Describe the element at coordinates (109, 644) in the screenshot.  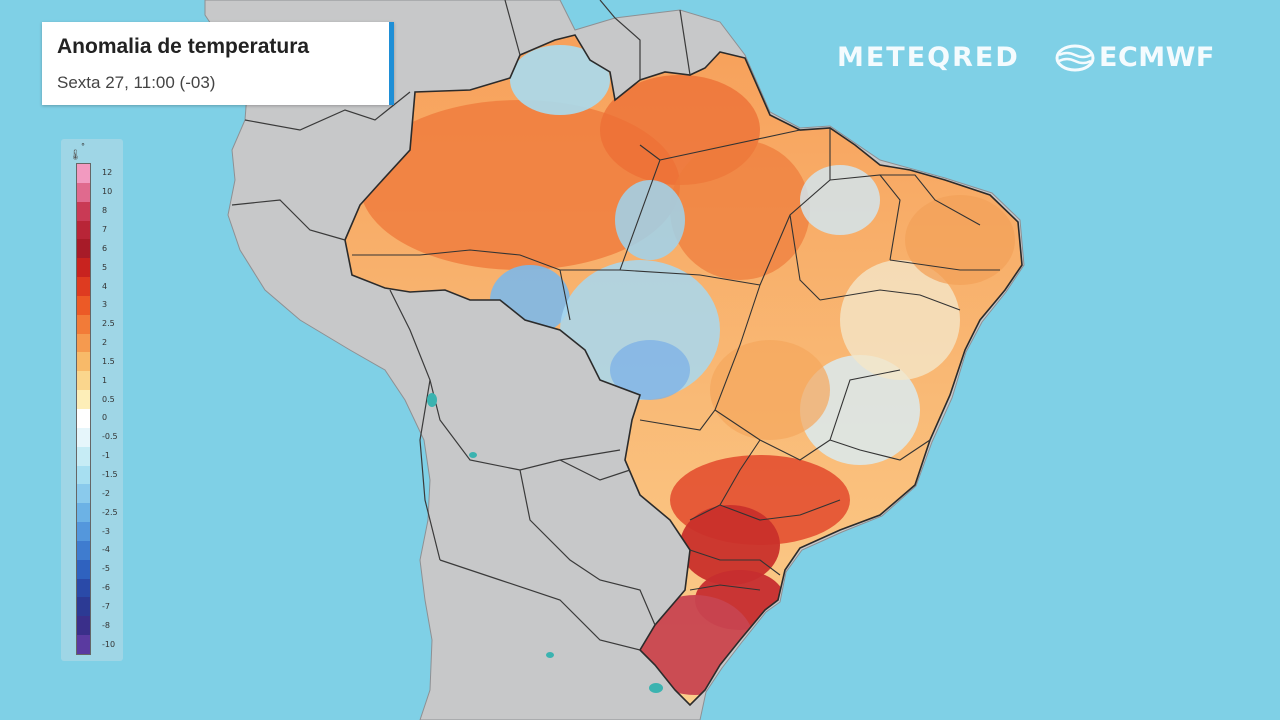
I see `legend-label: -10` at that location.